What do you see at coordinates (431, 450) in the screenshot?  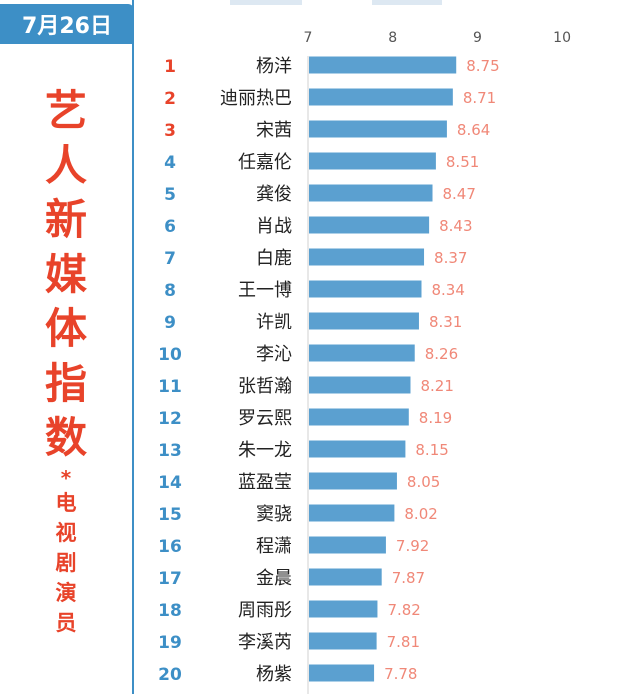 I see `value-label: 8.15` at bounding box center [431, 450].